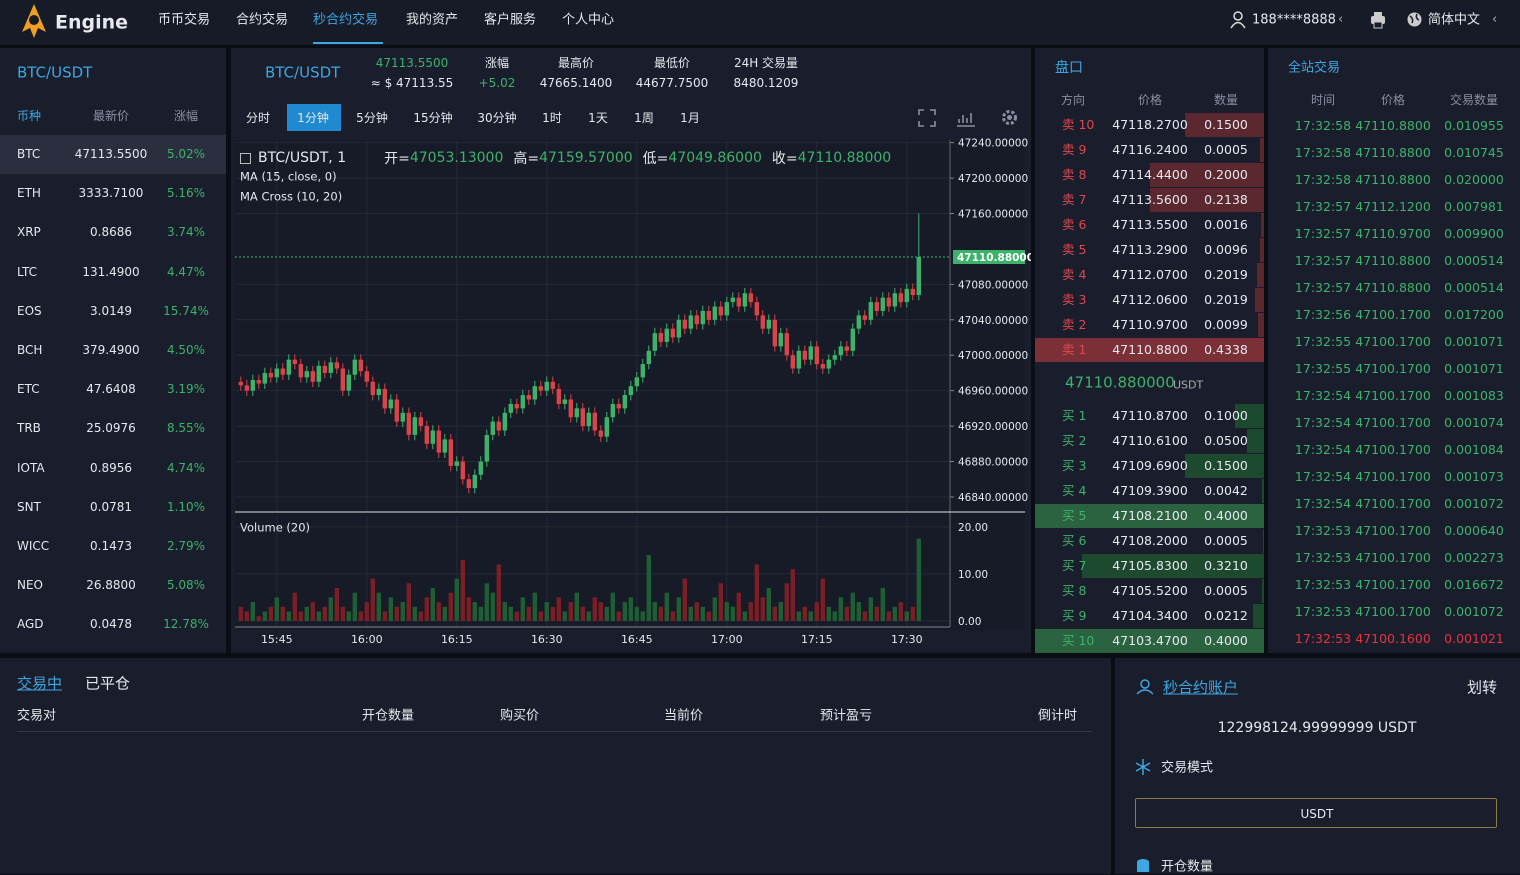  What do you see at coordinates (973, 528) in the screenshot?
I see `y-tick-label: 20.00` at bounding box center [973, 528].